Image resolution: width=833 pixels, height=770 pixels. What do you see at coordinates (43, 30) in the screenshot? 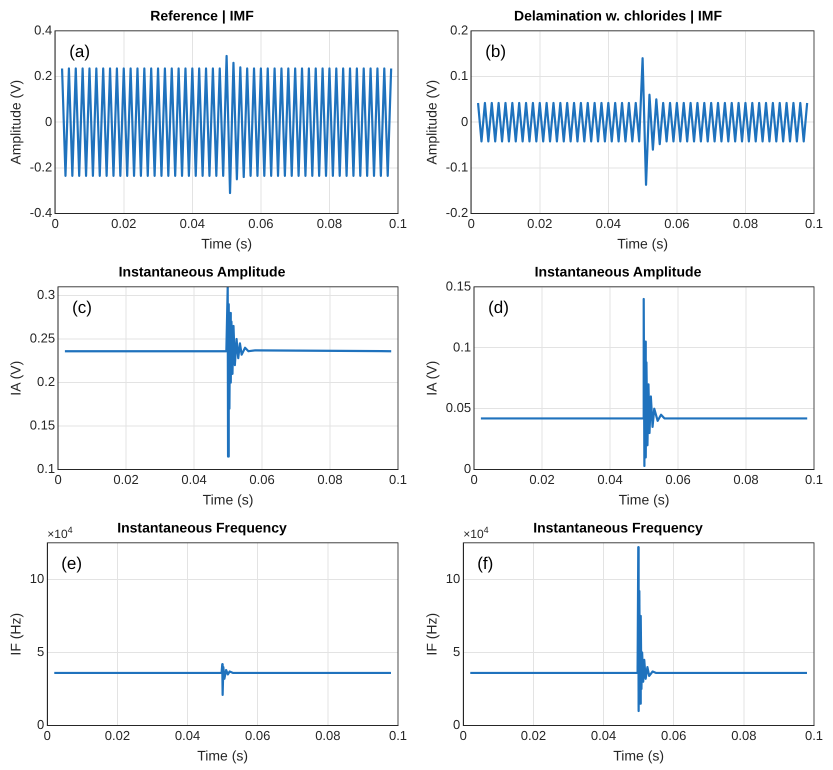
I see `y-tick-label: 0.4` at bounding box center [43, 30].